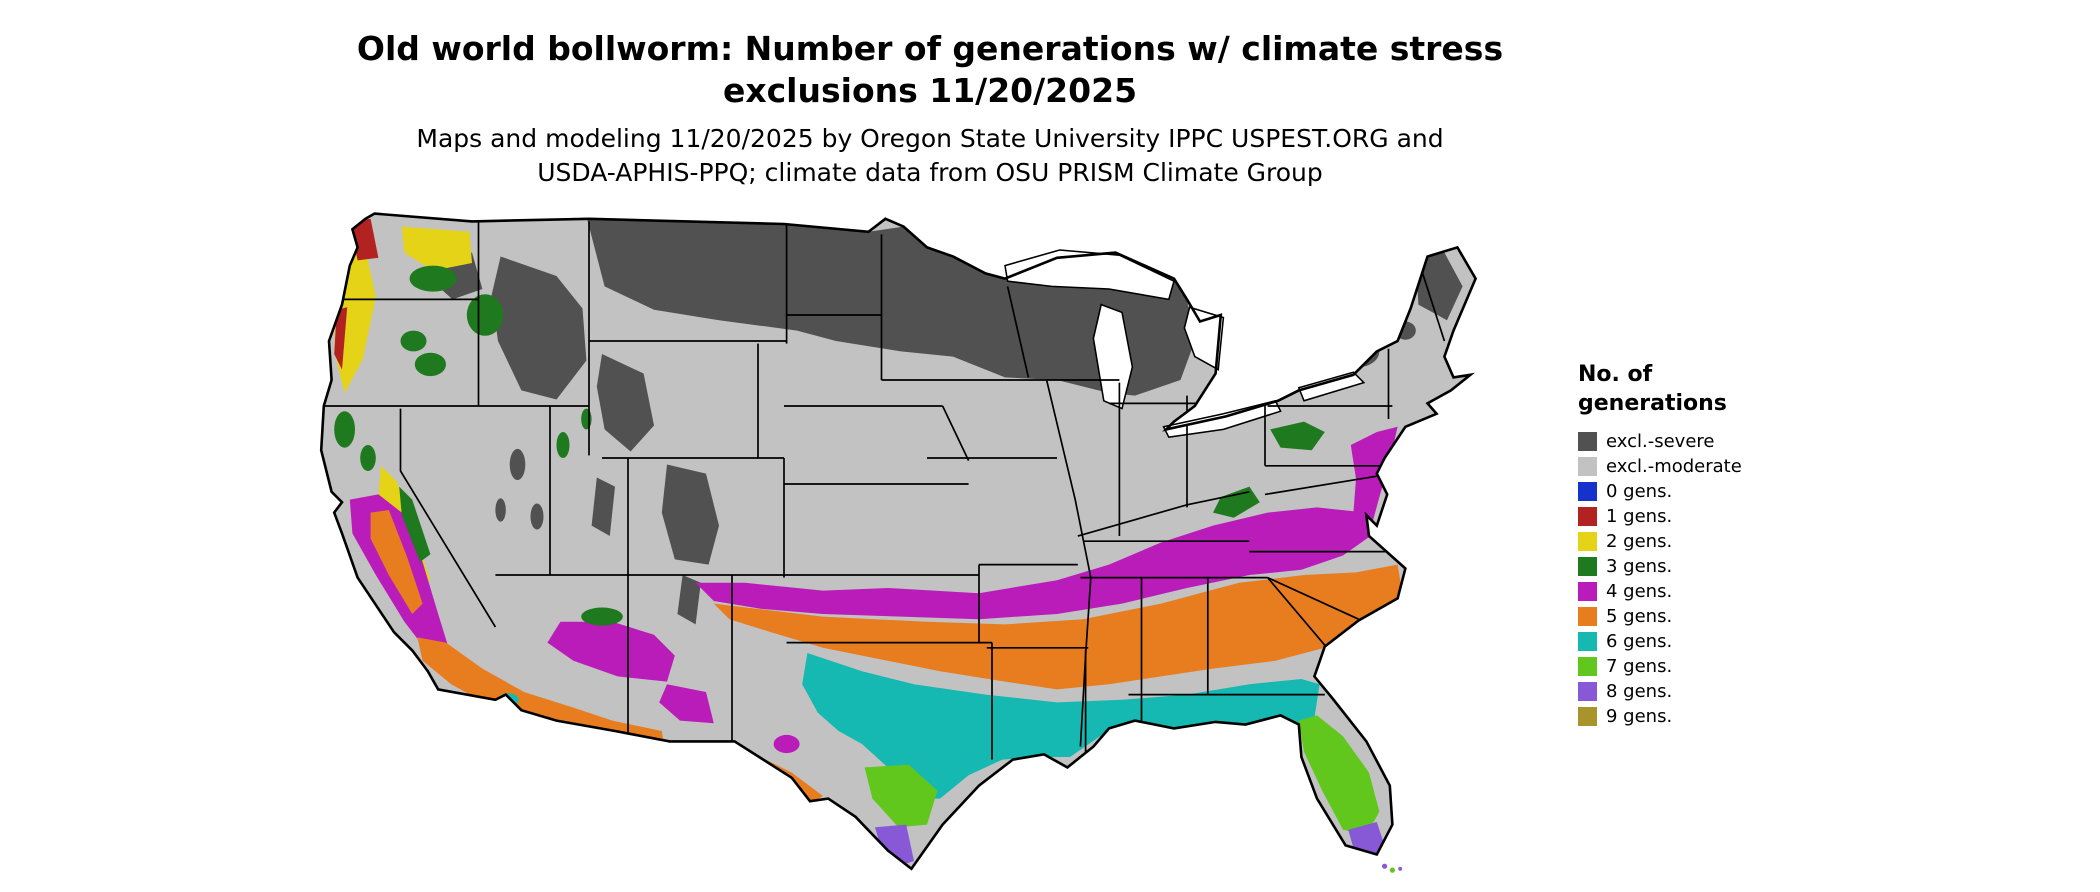 The image size is (2100, 892). I want to click on region-gen4-arizona, so click(611, 651).